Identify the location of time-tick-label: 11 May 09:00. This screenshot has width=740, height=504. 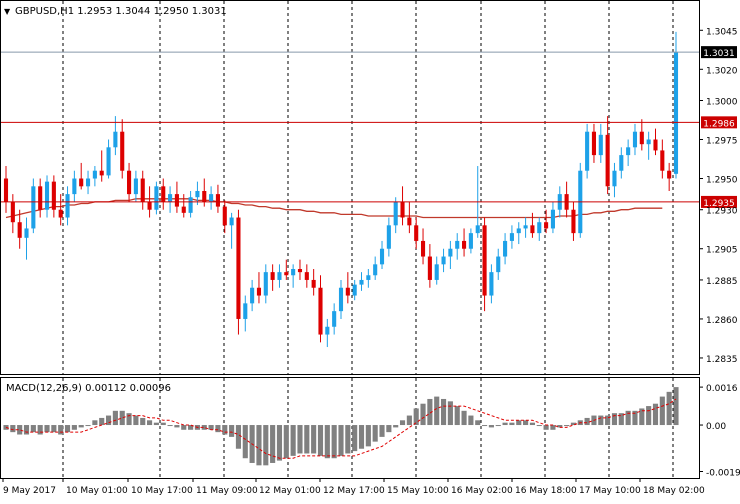
(227, 491).